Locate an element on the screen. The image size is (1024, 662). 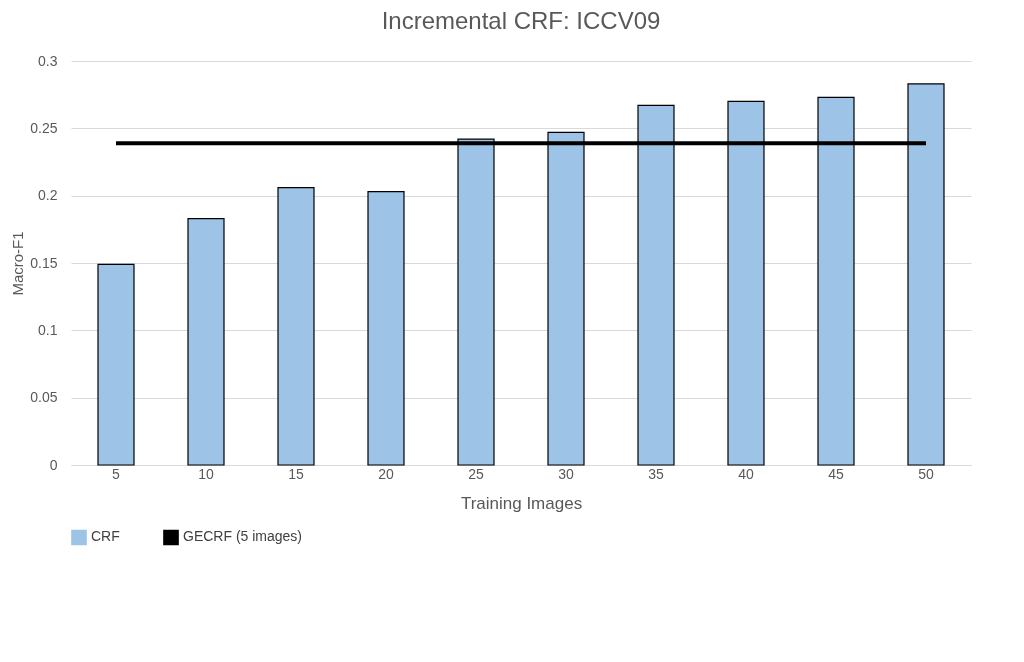
x-tick-label: 35 is located at coordinates (656, 473).